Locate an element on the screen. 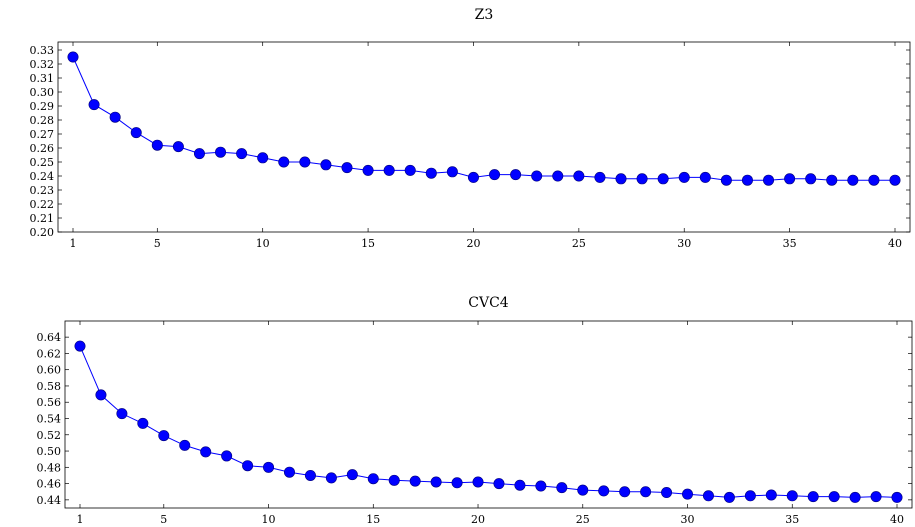  y-tick-label: 0.54 is located at coordinates (49, 419).